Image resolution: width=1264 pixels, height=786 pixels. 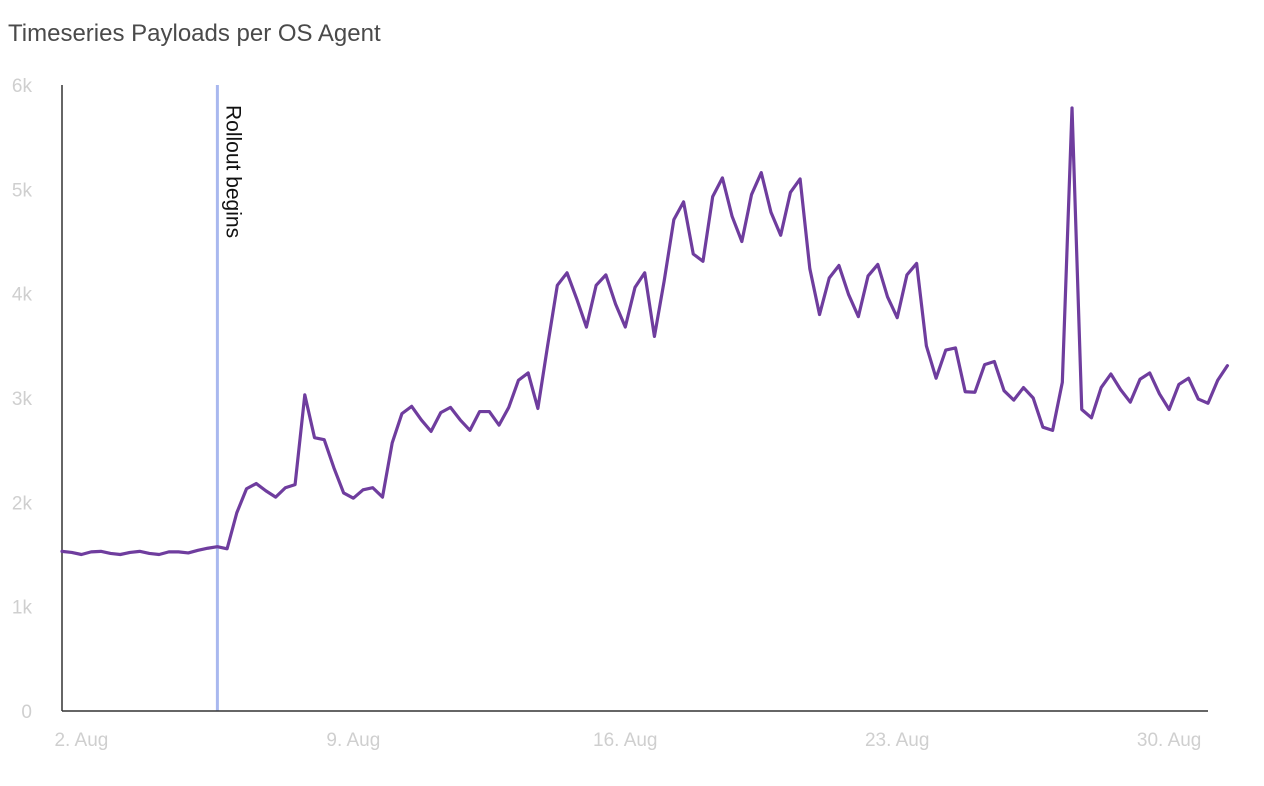 I want to click on y-tick-label: 4k, so click(x=22, y=295).